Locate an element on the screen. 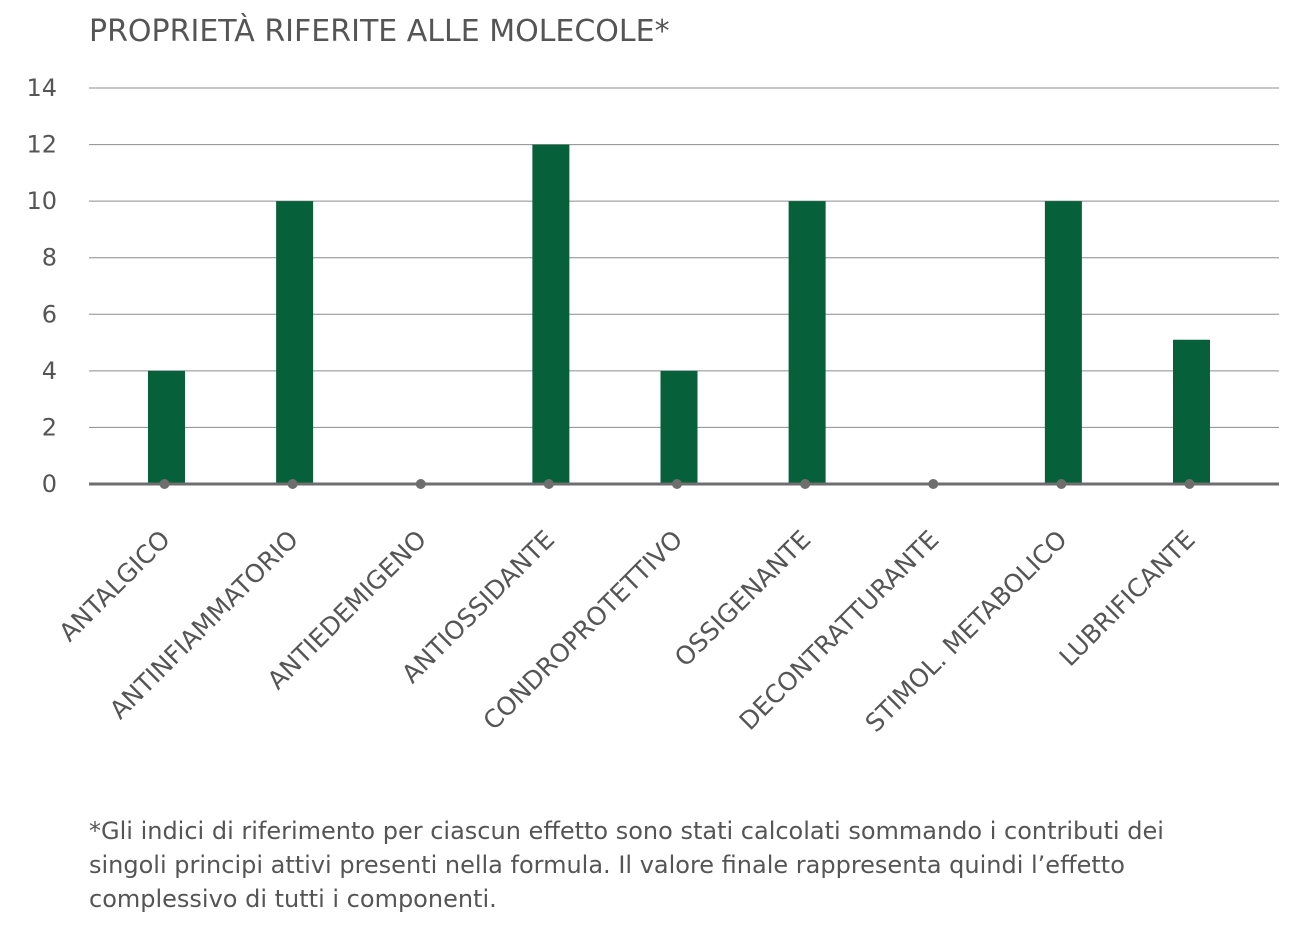  y-tick-label: 6 is located at coordinates (49, 314).